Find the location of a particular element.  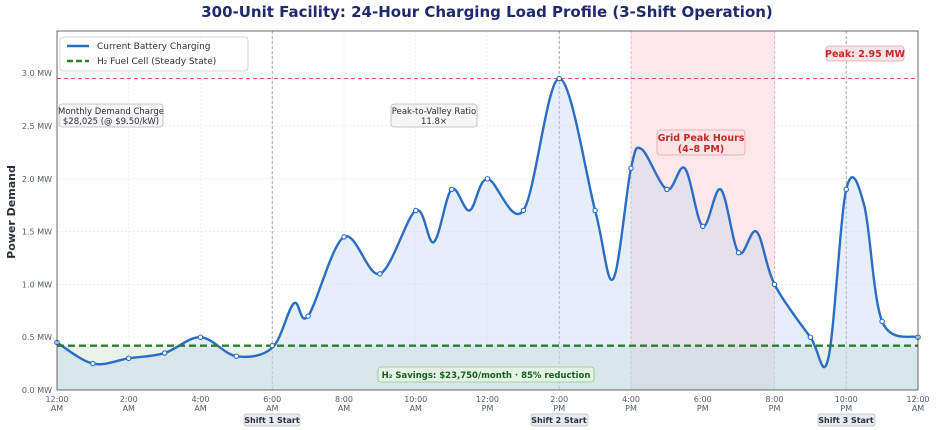

legend-entry-battery: Current Battery Charging is located at coordinates (154, 47).